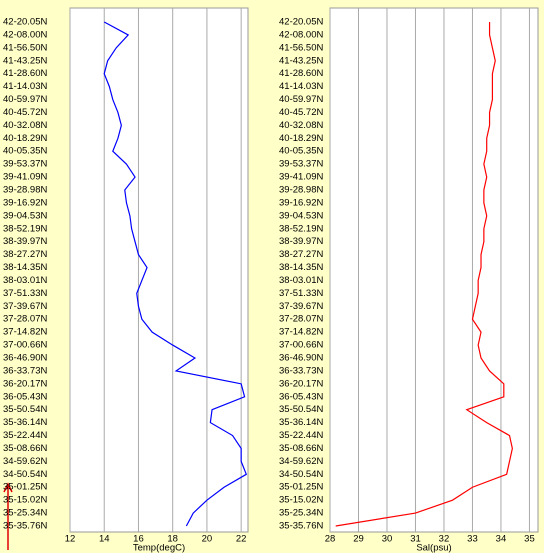 The height and width of the screenshot is (553, 544). I want to click on x-tick-label: 34, so click(501, 539).